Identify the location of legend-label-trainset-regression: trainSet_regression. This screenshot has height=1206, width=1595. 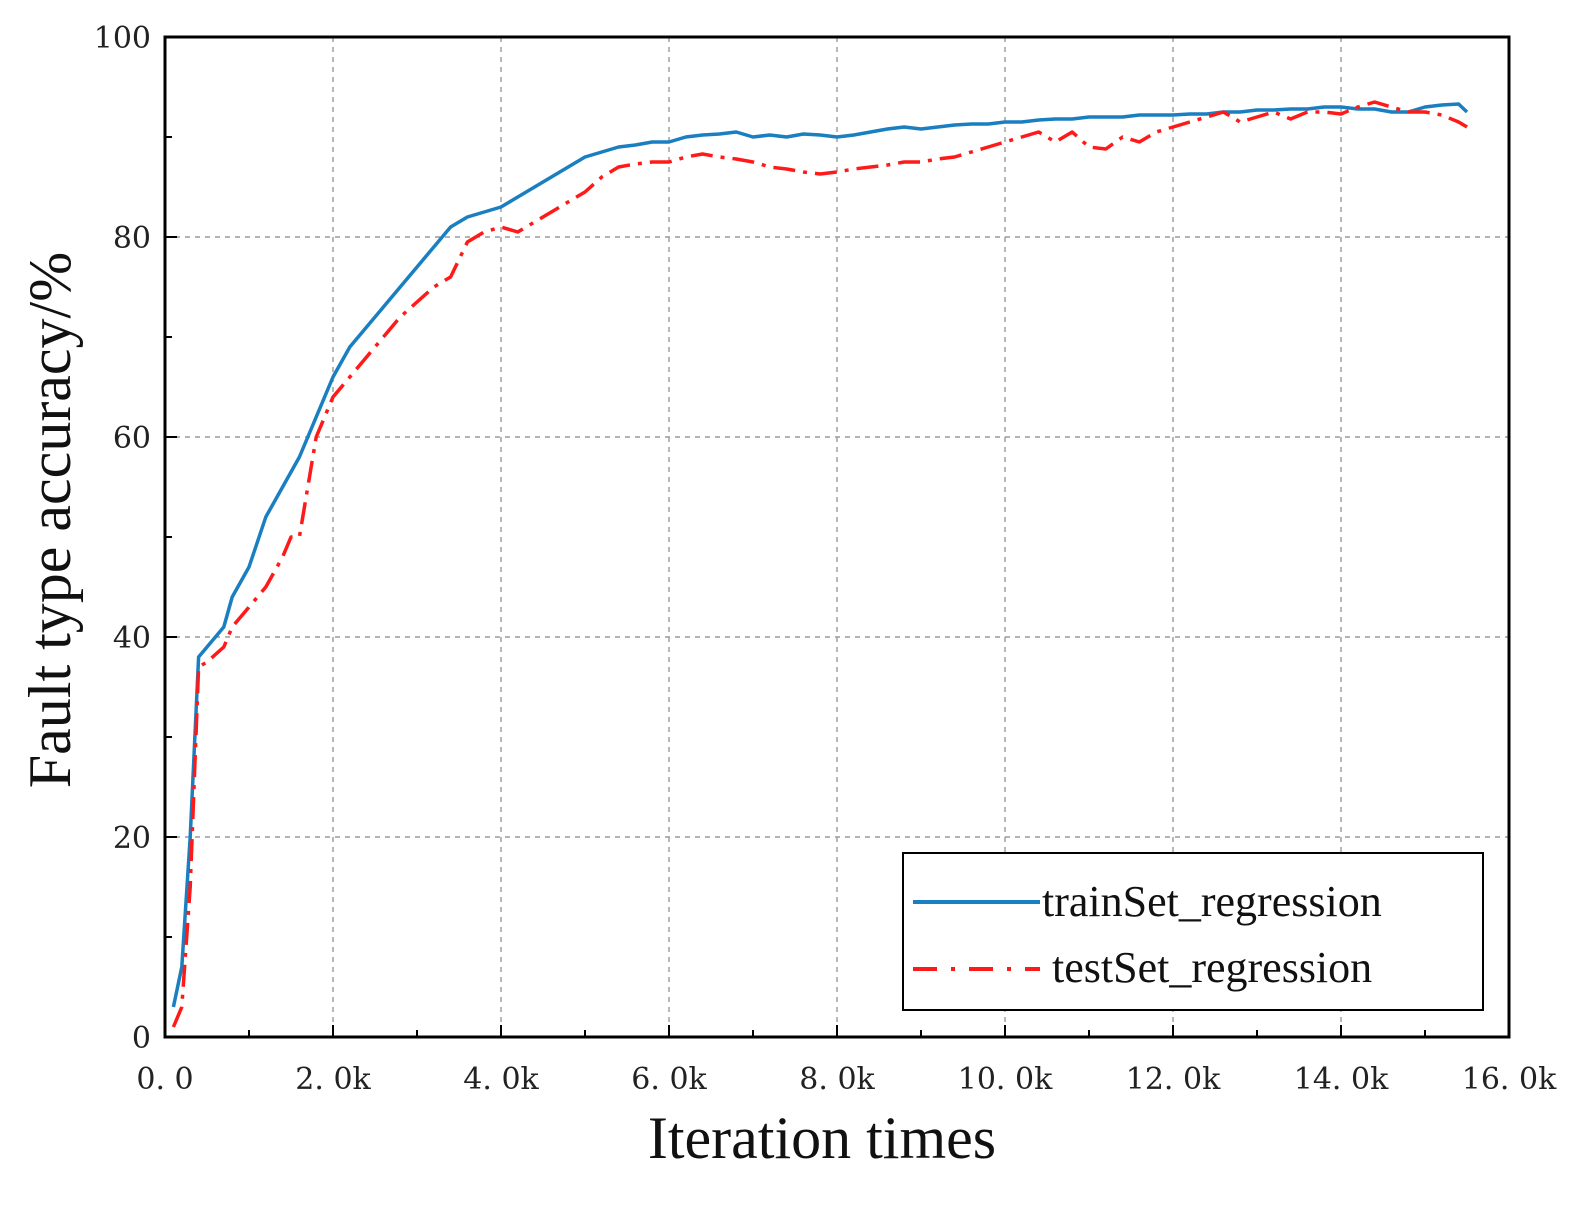
(1212, 901).